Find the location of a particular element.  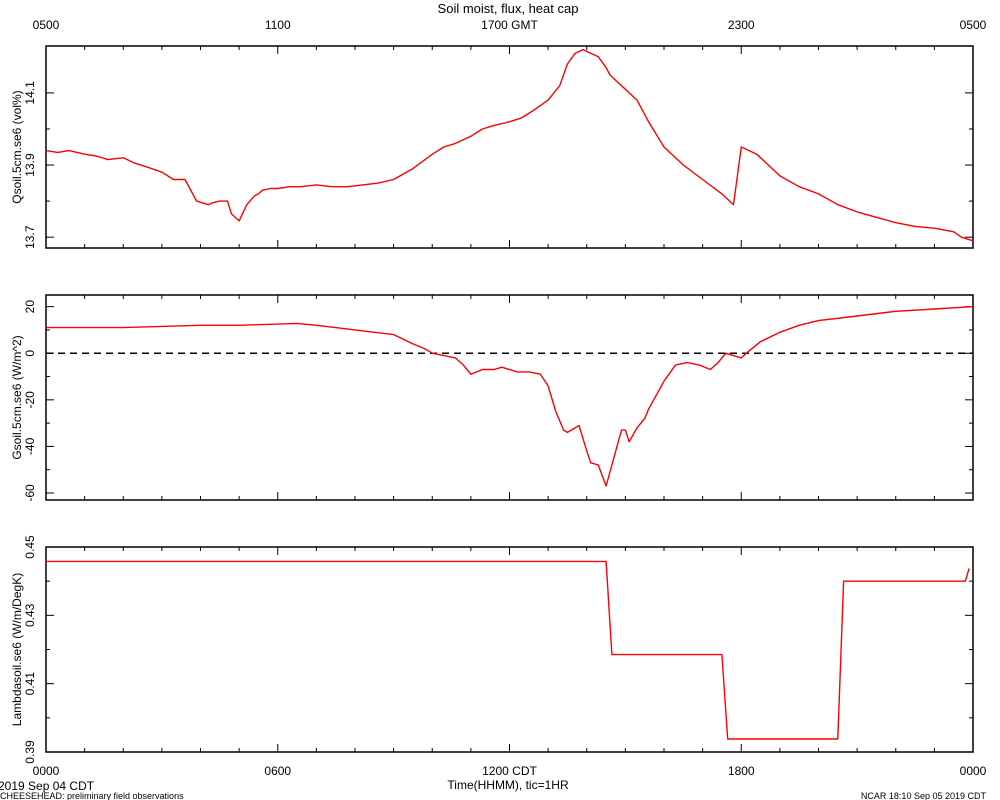

bottom-tick-label: 1200 CDT is located at coordinates (509, 771).